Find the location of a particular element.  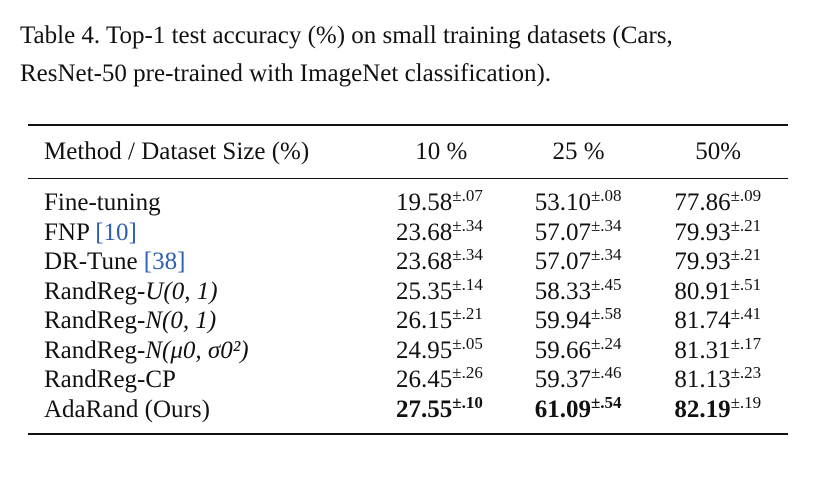

method-name: DR-Tune is located at coordinates (94, 262).